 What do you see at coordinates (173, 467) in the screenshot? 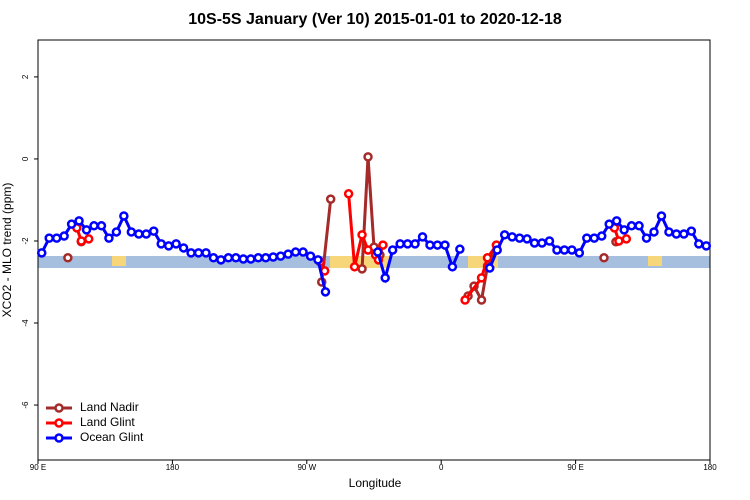
I see `x-tick-label: 180` at bounding box center [173, 467].